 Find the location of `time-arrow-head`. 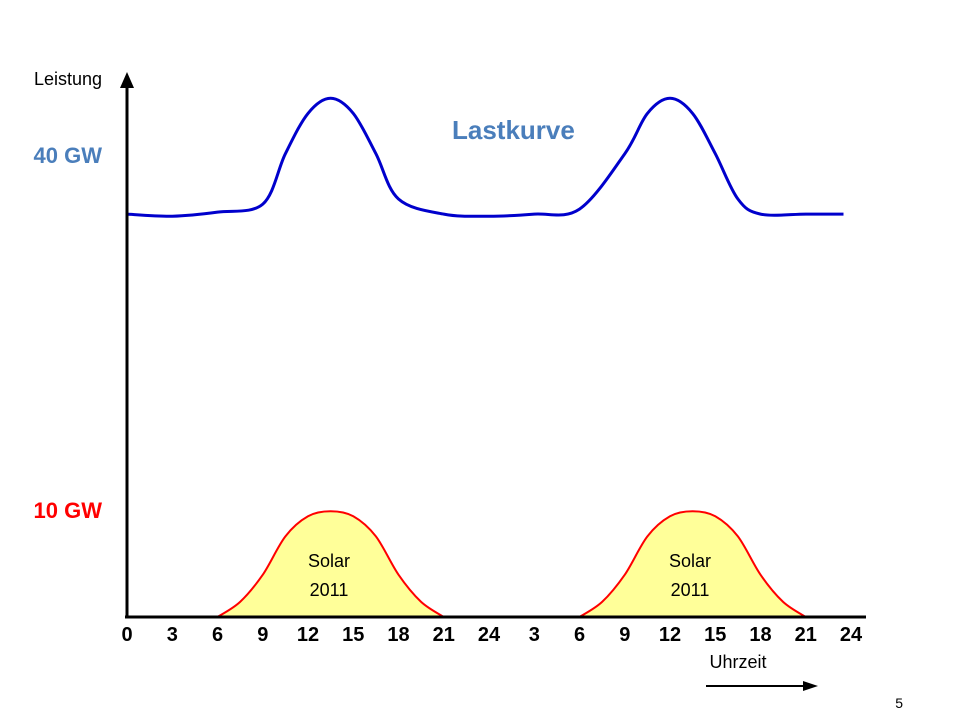

time-arrow-head is located at coordinates (810, 686).